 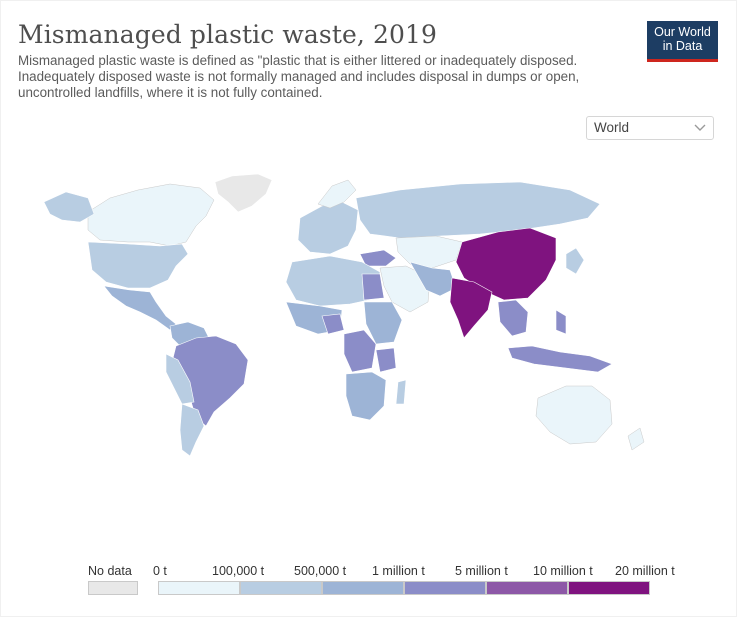 I want to click on legend-no-data-swatch, so click(x=113, y=588).